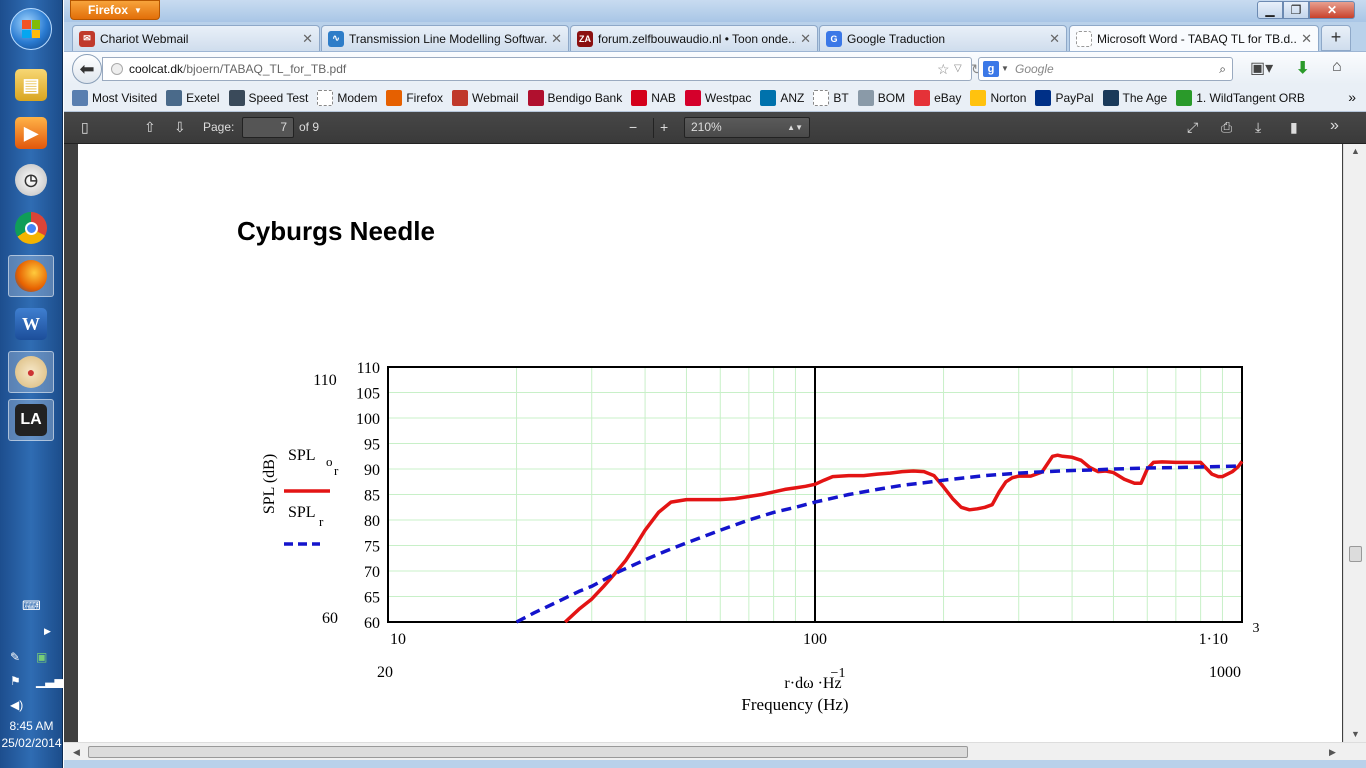  What do you see at coordinates (1336, 38) in the screenshot?
I see `new-tab-button: +` at bounding box center [1336, 38].